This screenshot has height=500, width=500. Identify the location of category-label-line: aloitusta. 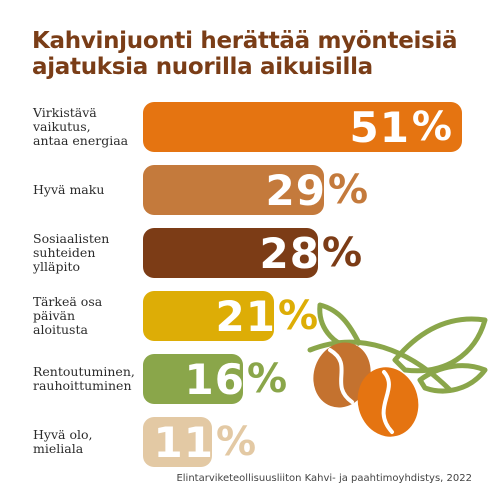
(60, 329).